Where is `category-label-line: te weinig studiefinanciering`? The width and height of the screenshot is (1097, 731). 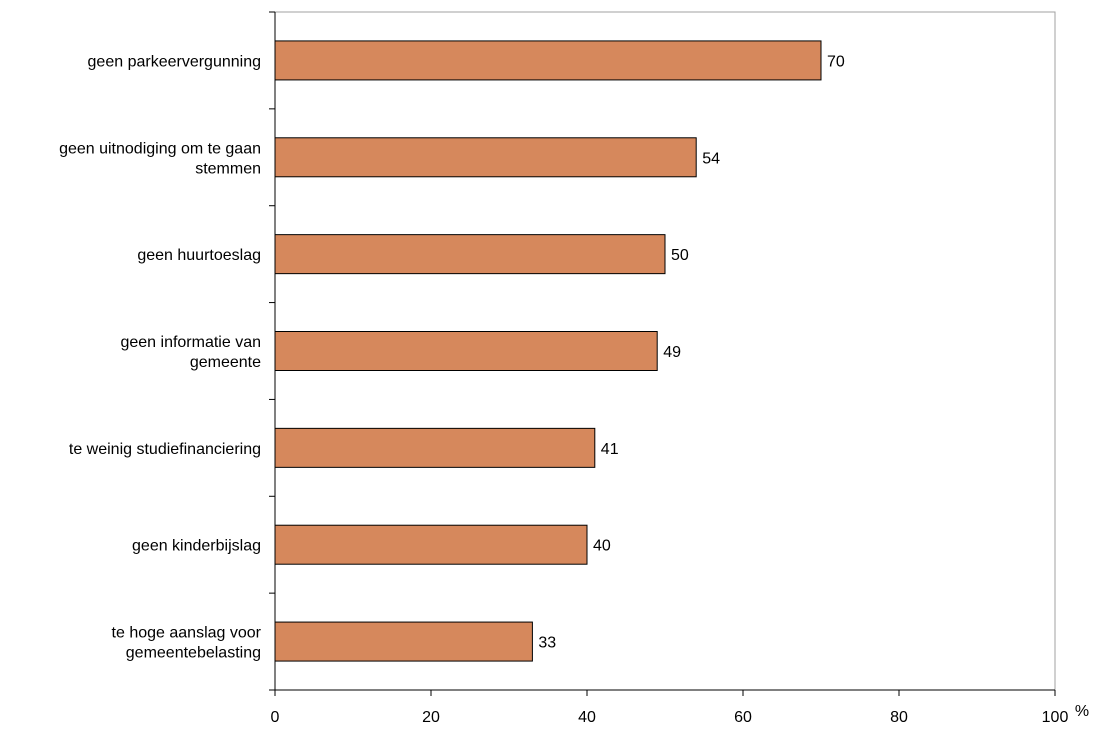 category-label-line: te weinig studiefinanciering is located at coordinates (165, 449).